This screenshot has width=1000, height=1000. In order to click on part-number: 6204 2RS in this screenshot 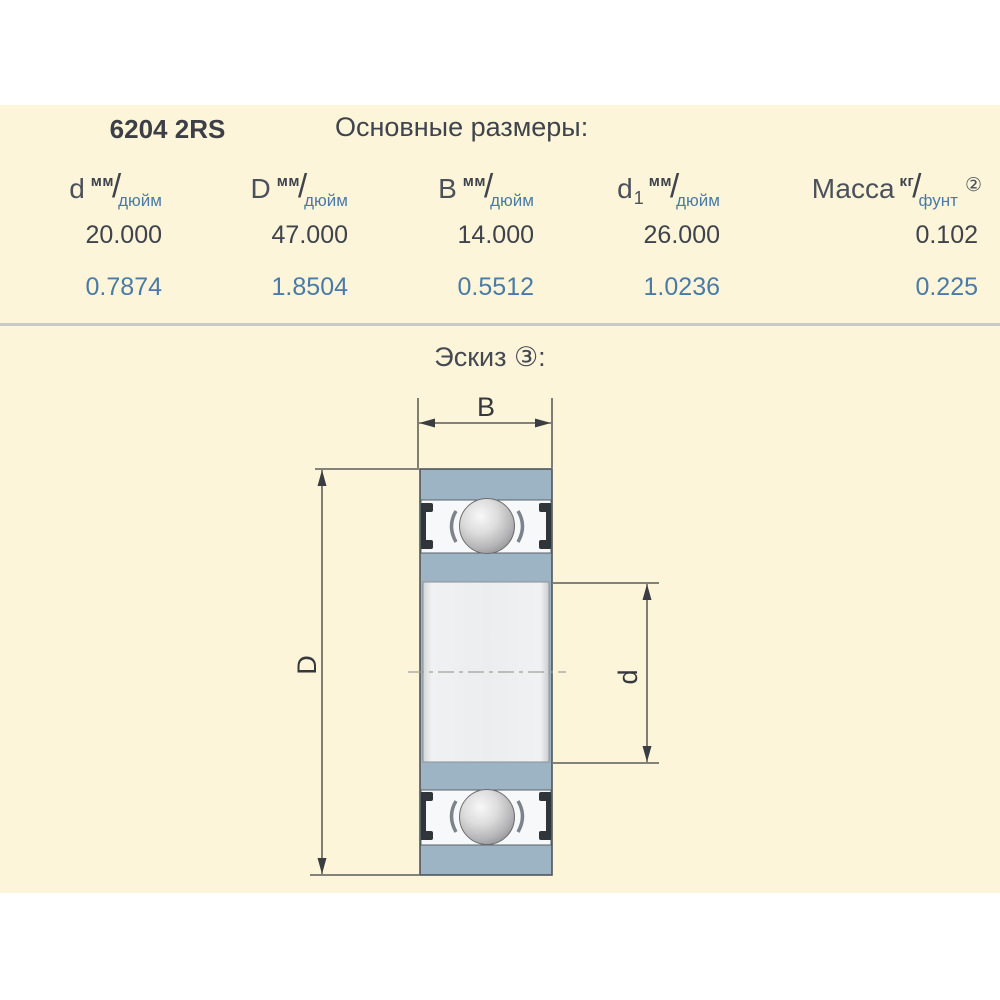, I will do `click(167, 129)`.